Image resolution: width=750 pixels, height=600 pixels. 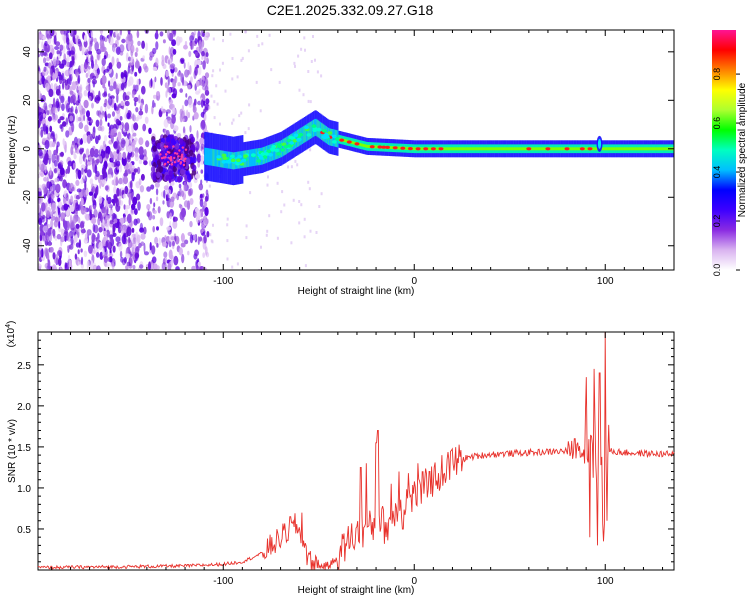 I want to click on ridge-hotspot, so click(x=548, y=149).